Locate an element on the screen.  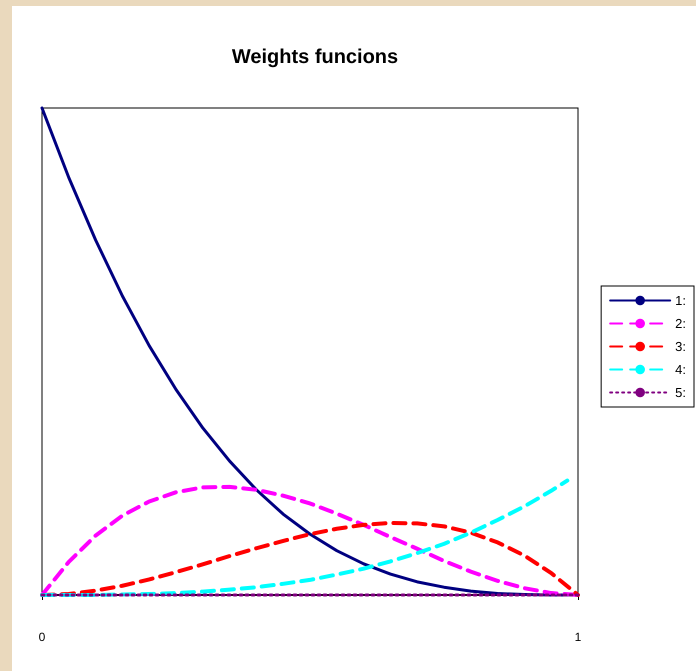
chart-title: Weights funcions is located at coordinates (315, 57).